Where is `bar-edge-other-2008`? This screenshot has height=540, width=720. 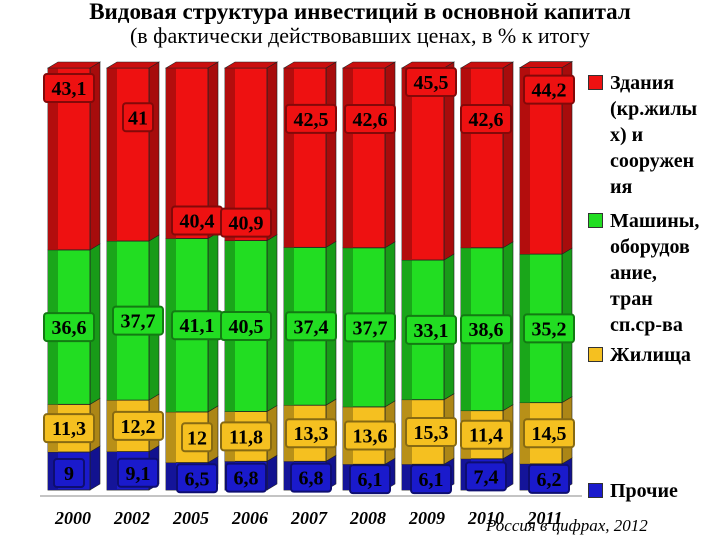
bar-edge-other-2008 is located at coordinates (348, 477).